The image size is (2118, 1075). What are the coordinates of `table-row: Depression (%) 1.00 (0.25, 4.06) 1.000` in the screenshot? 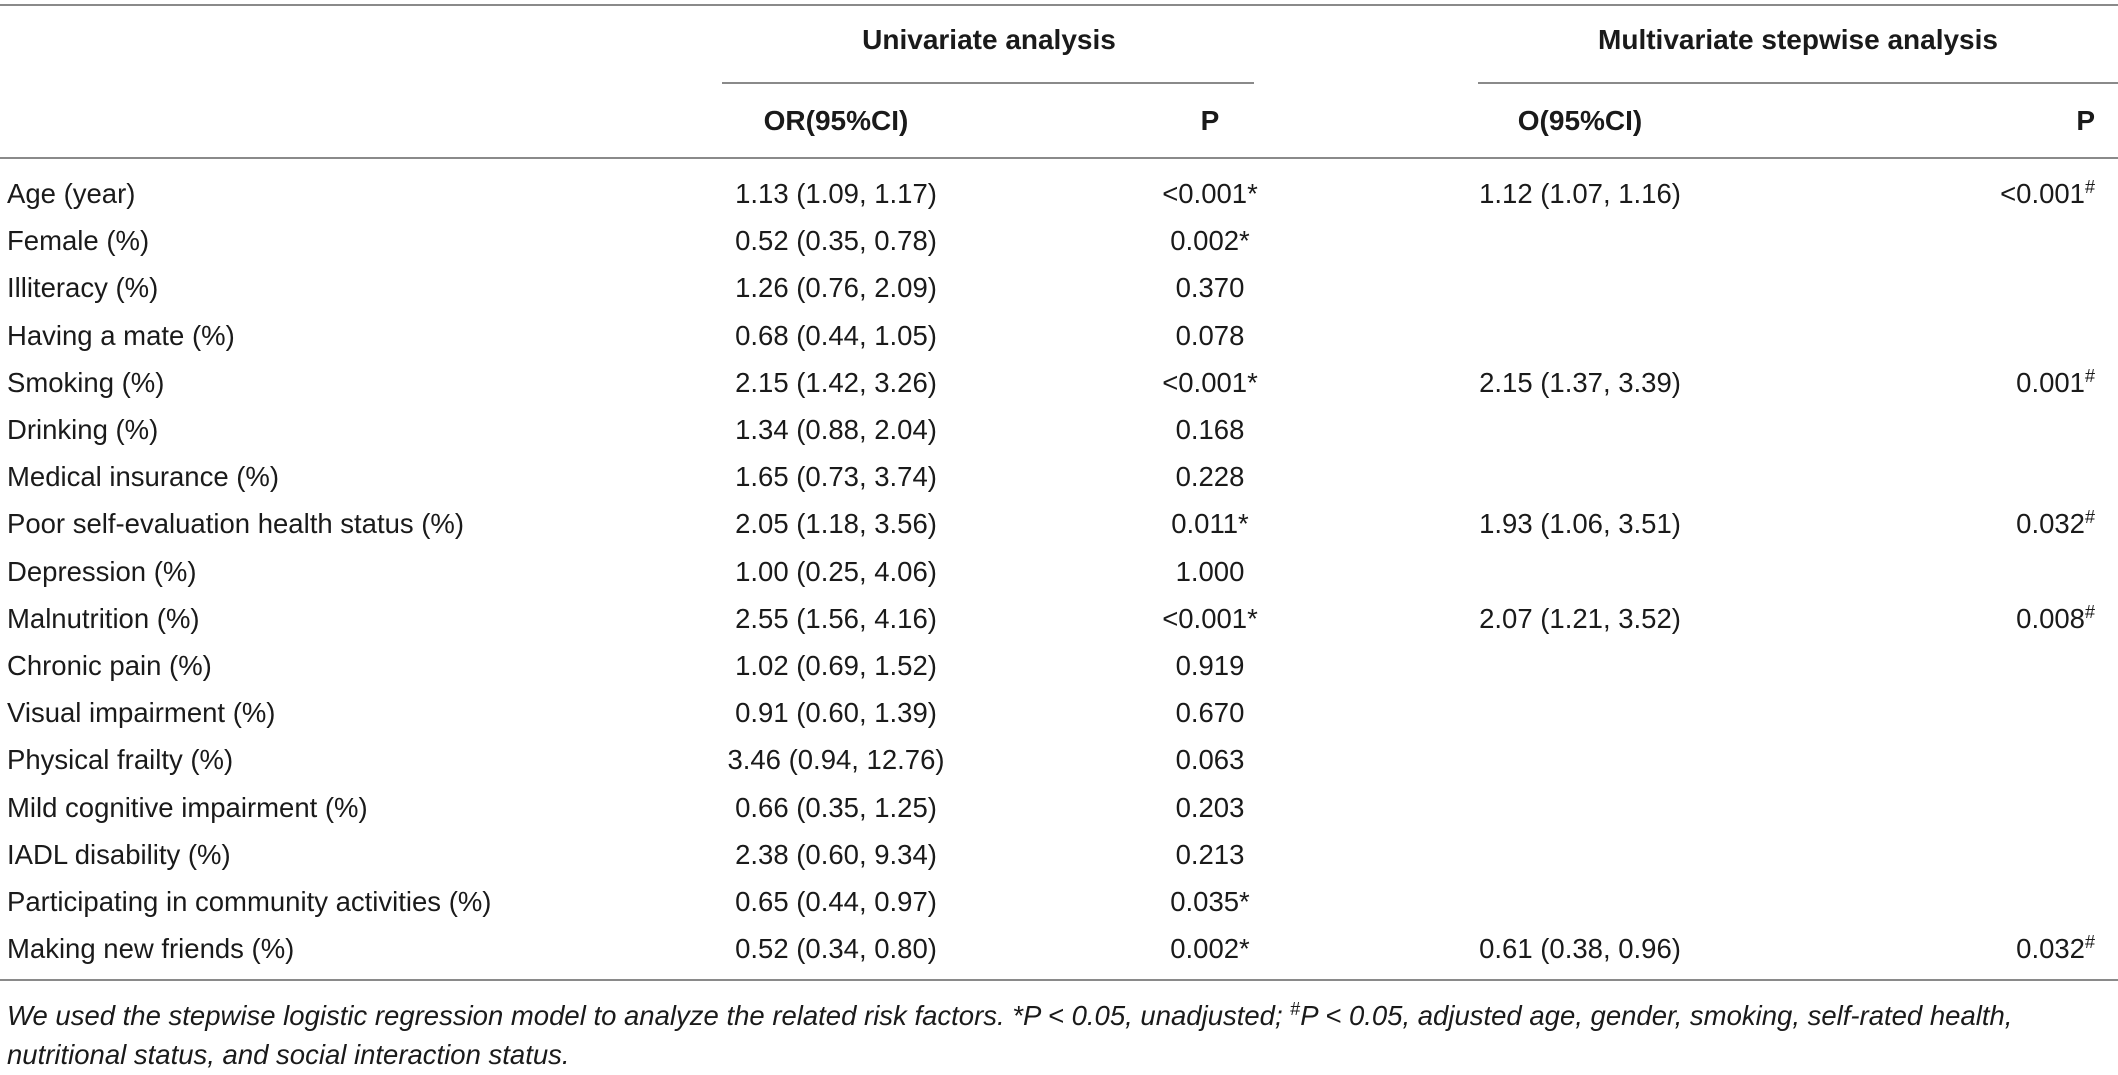 It's located at (1059, 575).